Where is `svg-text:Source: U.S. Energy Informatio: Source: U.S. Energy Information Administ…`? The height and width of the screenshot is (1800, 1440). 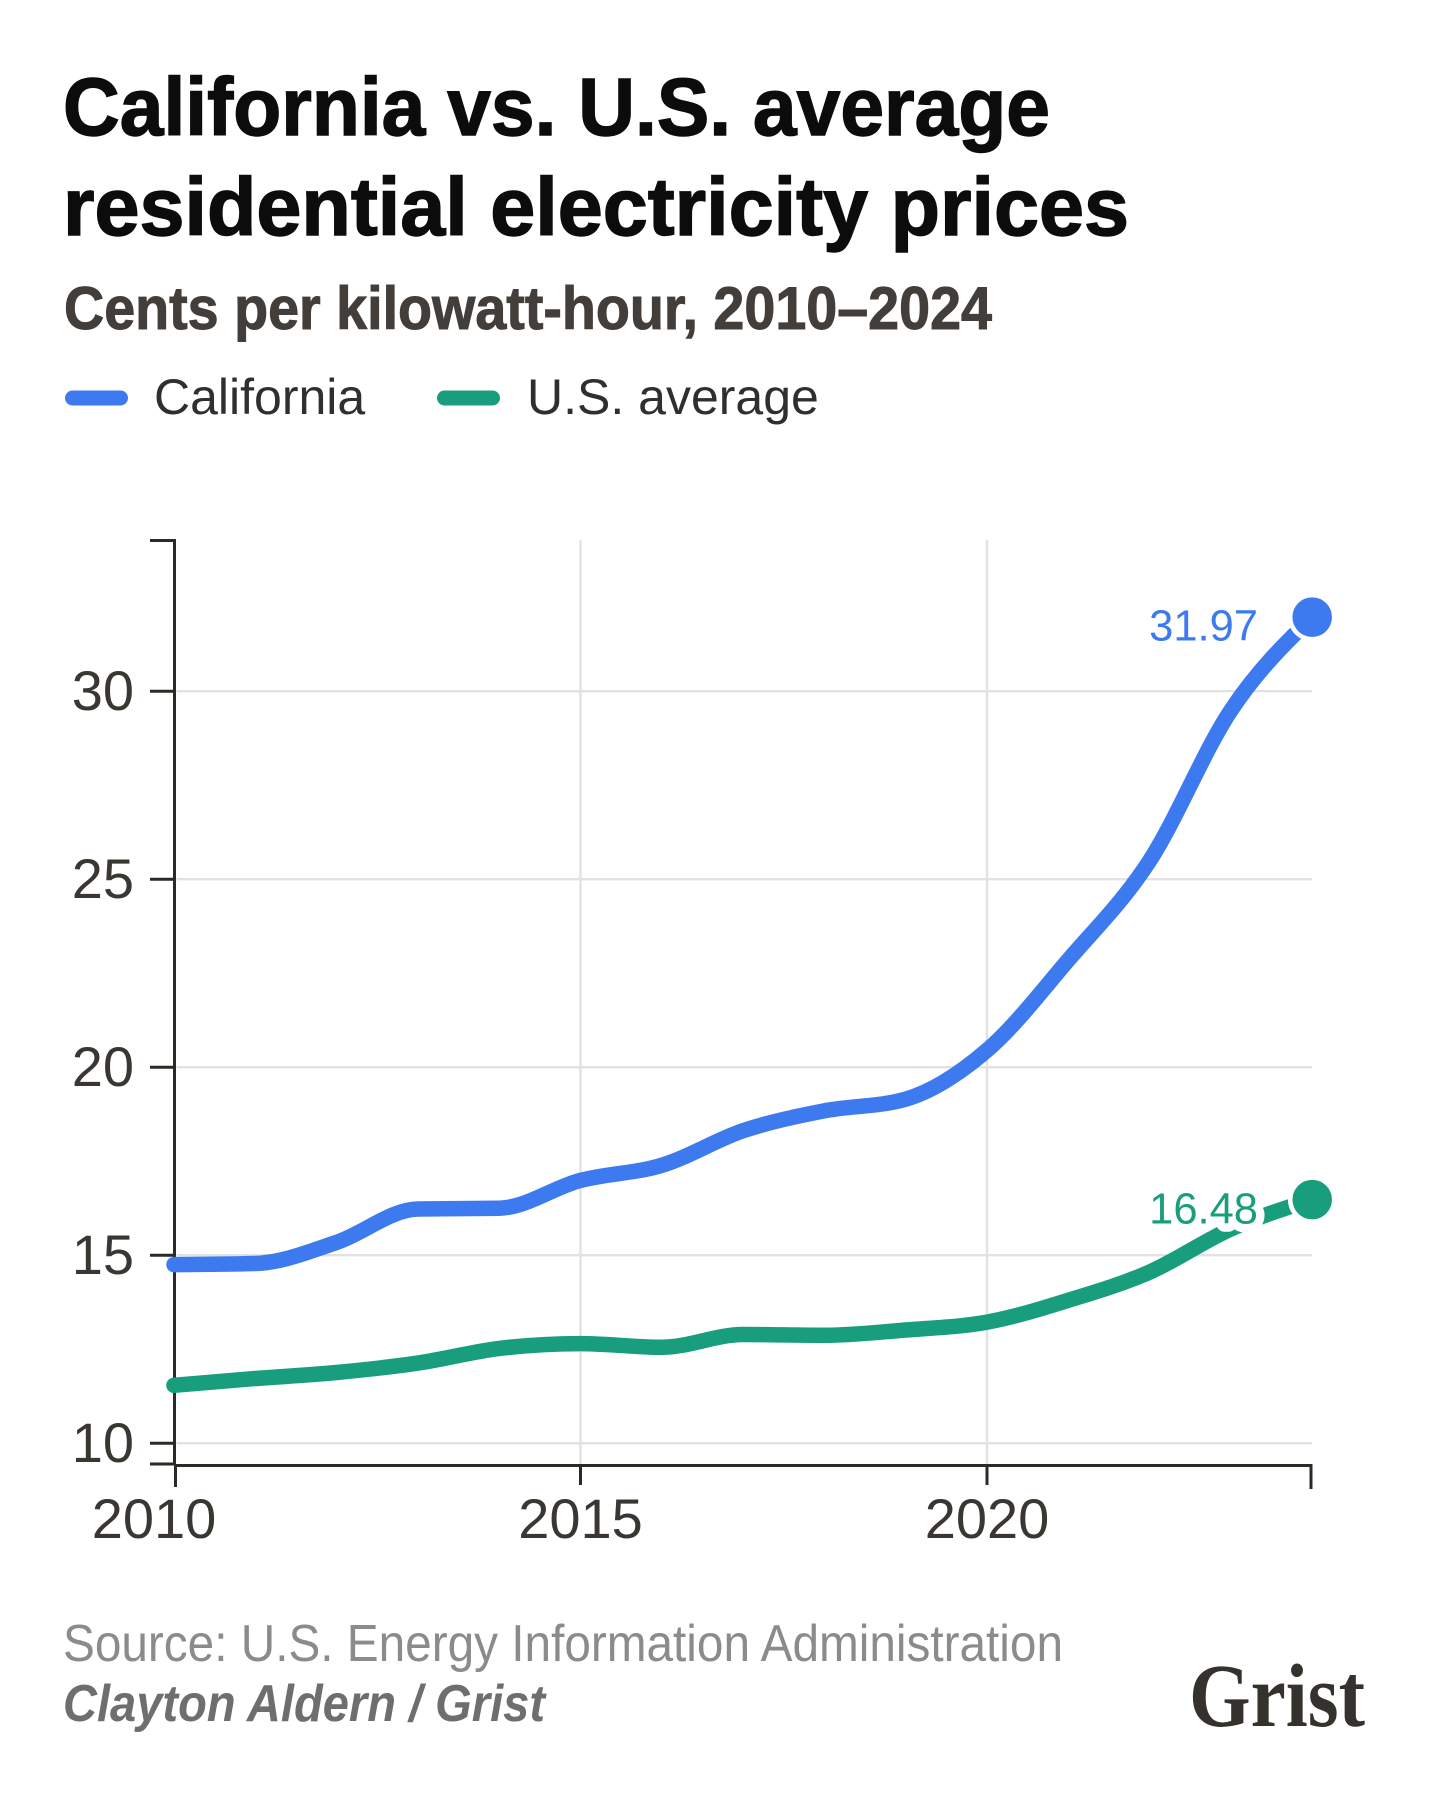
svg-text:Source: U.S. Energy Informatio: Source: U.S. Energy Information Administ… is located at coordinates (563, 1644).